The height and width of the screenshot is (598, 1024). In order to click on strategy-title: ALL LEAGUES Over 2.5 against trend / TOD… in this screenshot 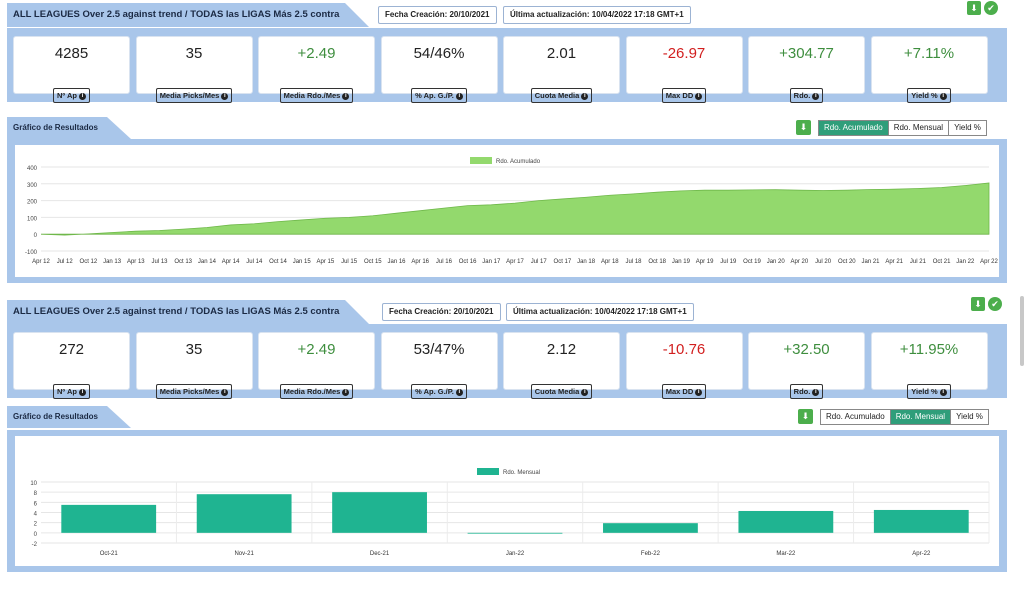, I will do `click(188, 312)`.